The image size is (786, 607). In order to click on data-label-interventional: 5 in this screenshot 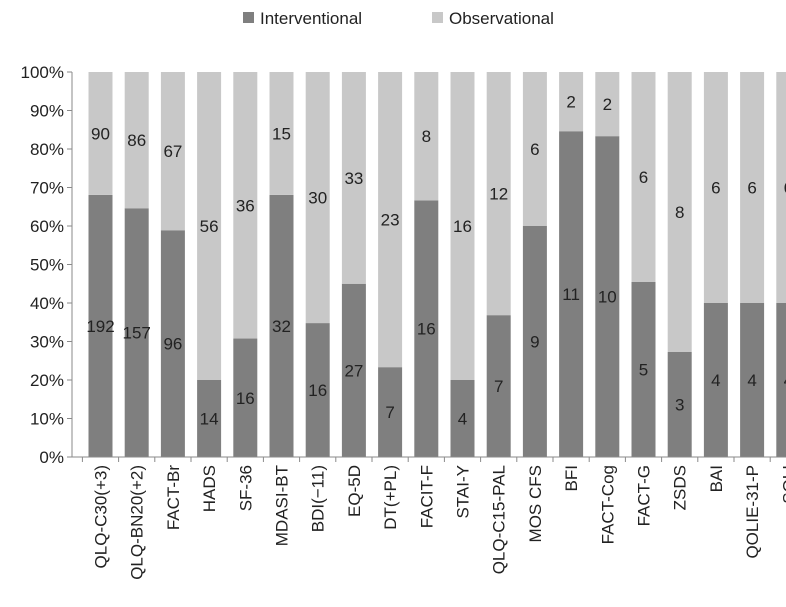, I will do `click(643, 370)`.